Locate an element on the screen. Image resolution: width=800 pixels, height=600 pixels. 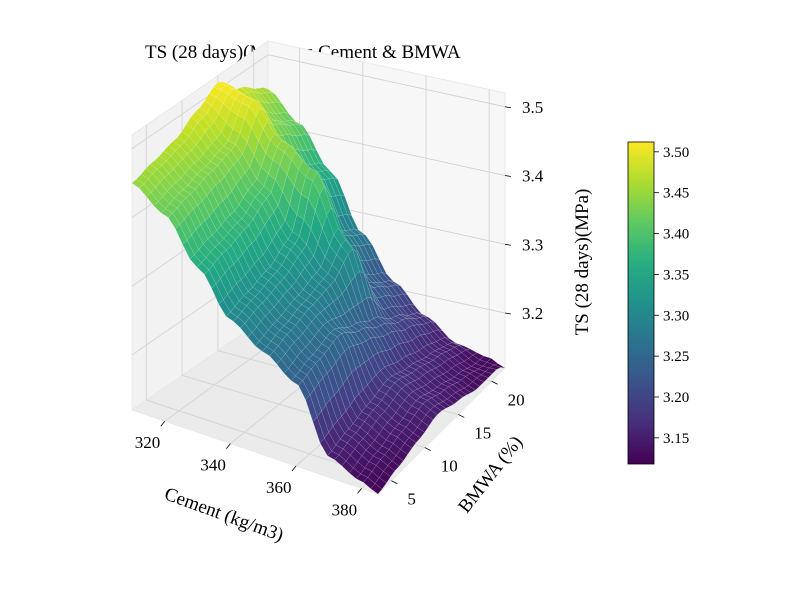
x-tick-label: 380 is located at coordinates (345, 509).